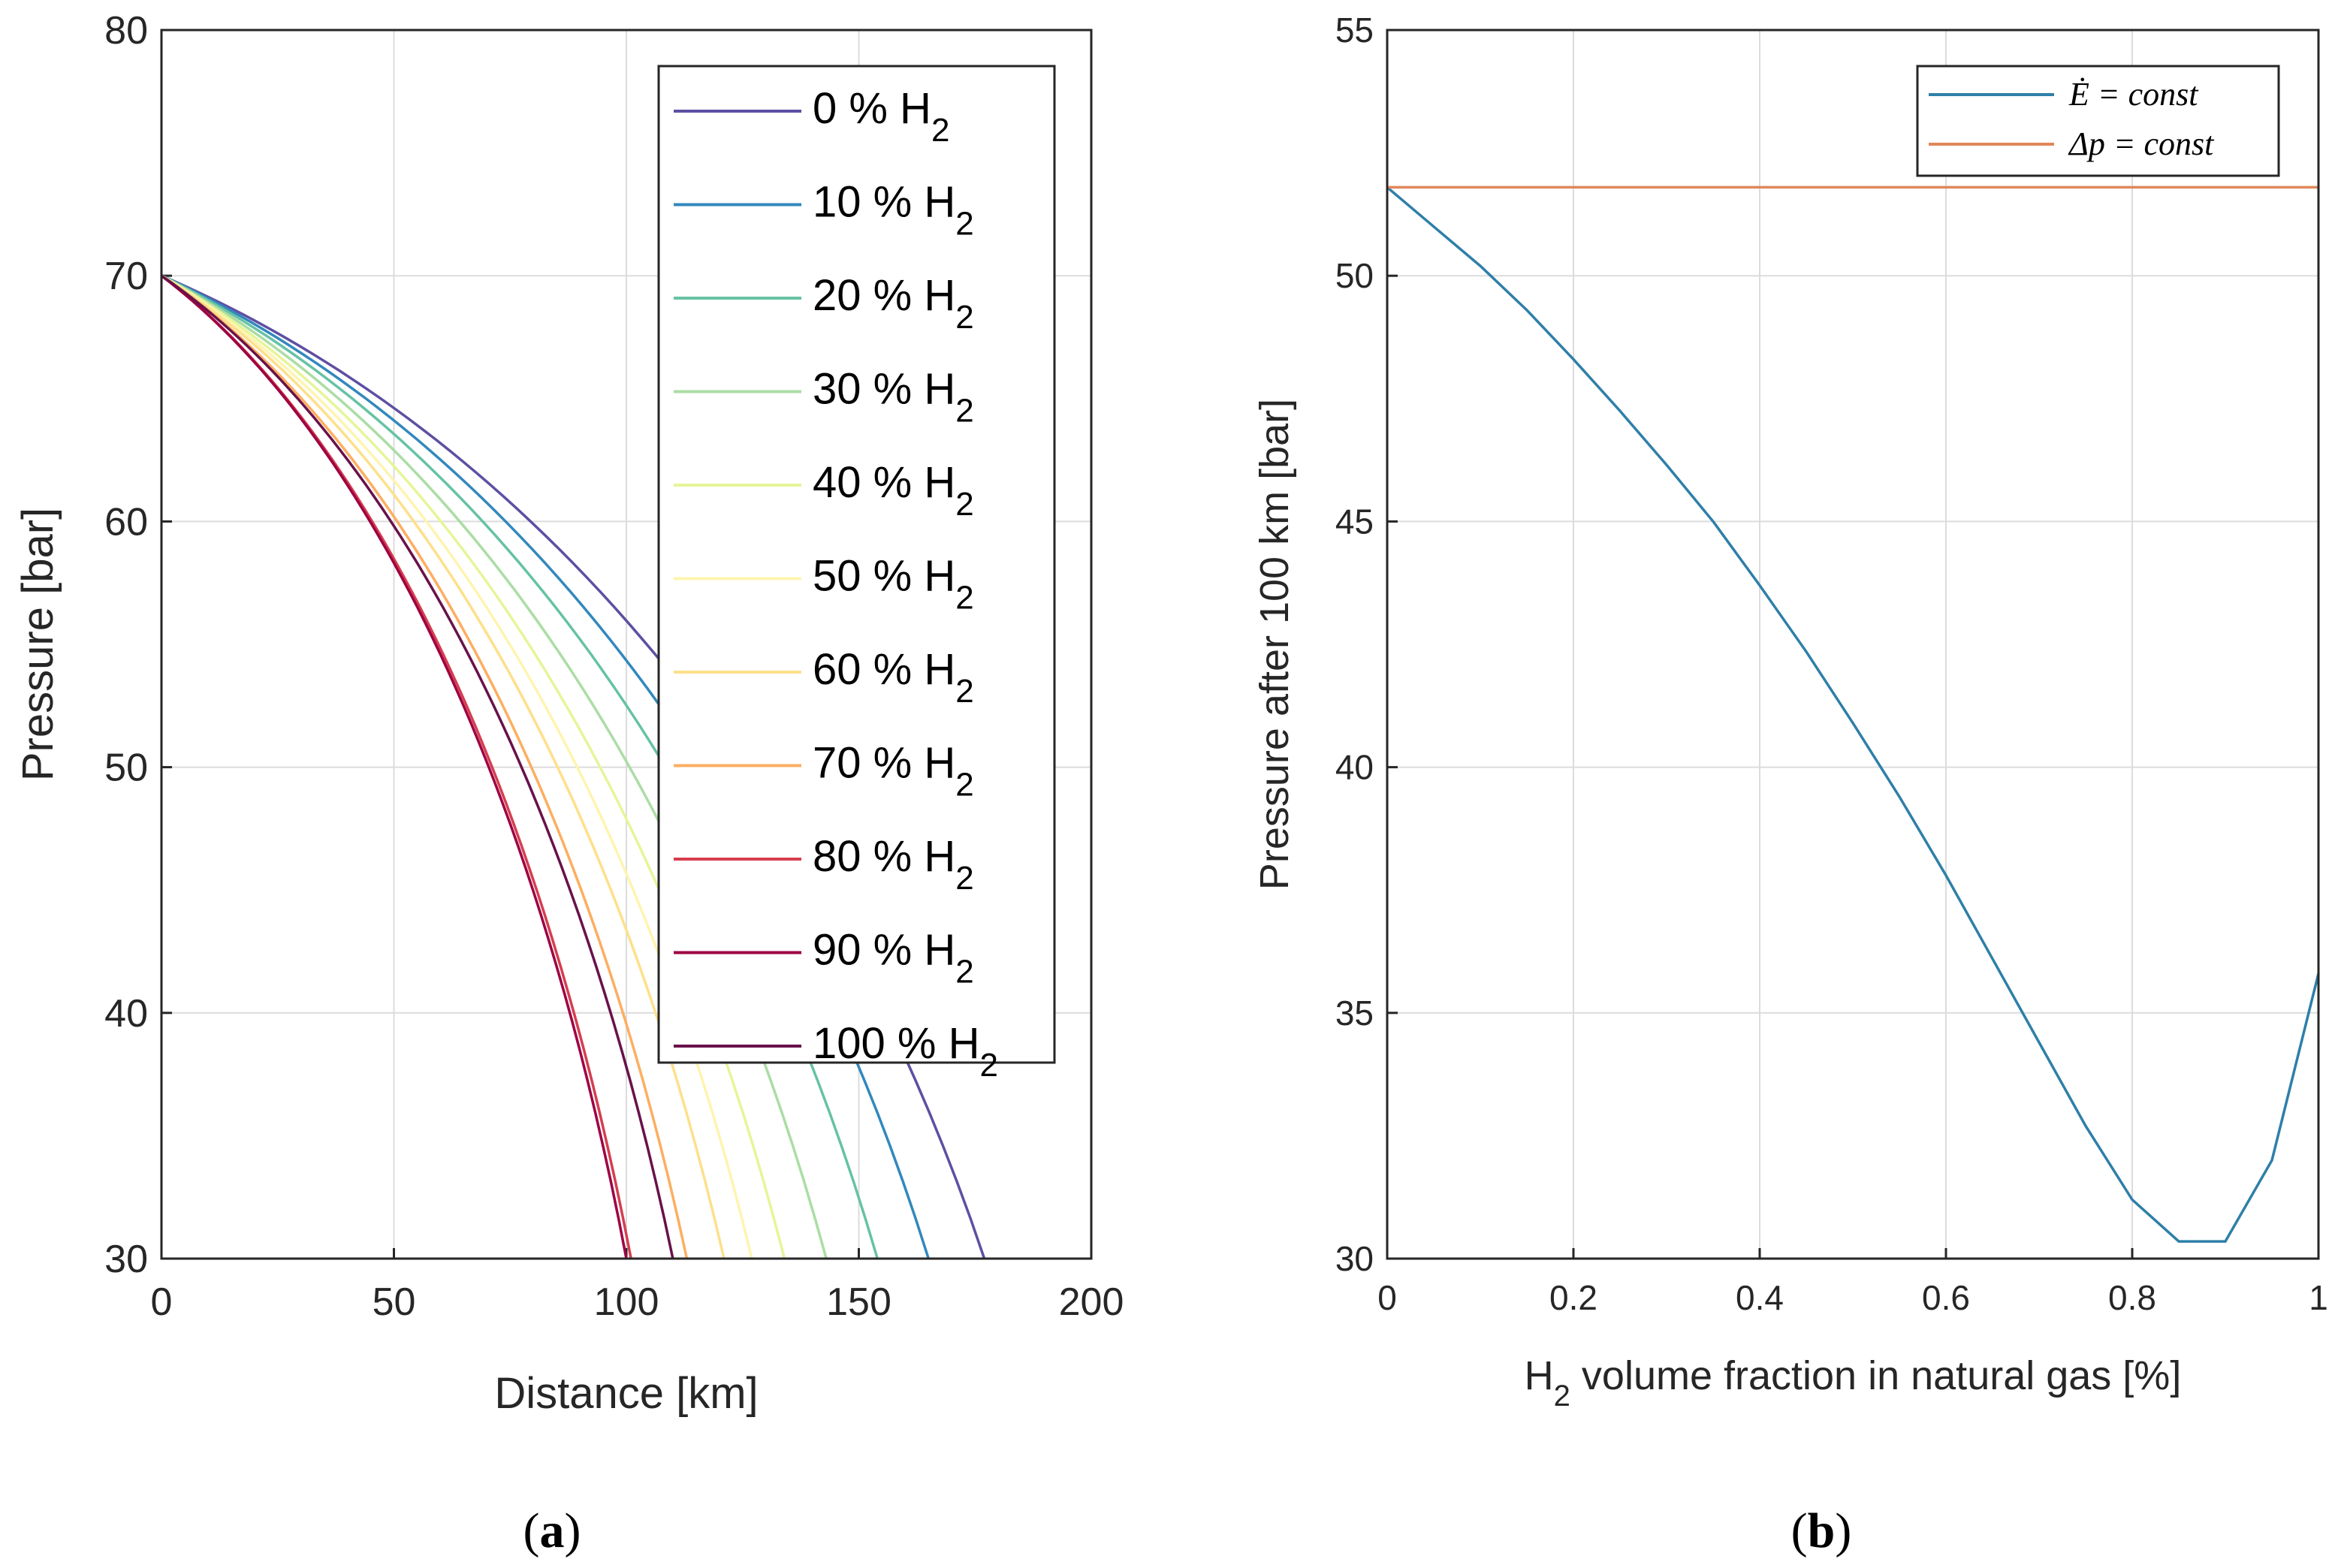 The image size is (2338, 1568). I want to click on legend-label-8: 80 % H2, so click(893, 865).